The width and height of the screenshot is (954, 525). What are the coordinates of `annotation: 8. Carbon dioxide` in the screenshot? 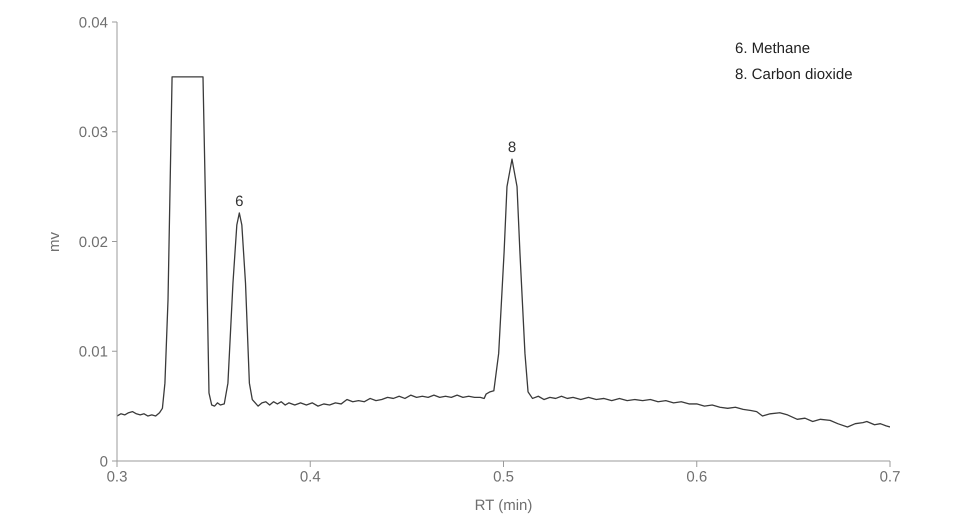 It's located at (794, 74).